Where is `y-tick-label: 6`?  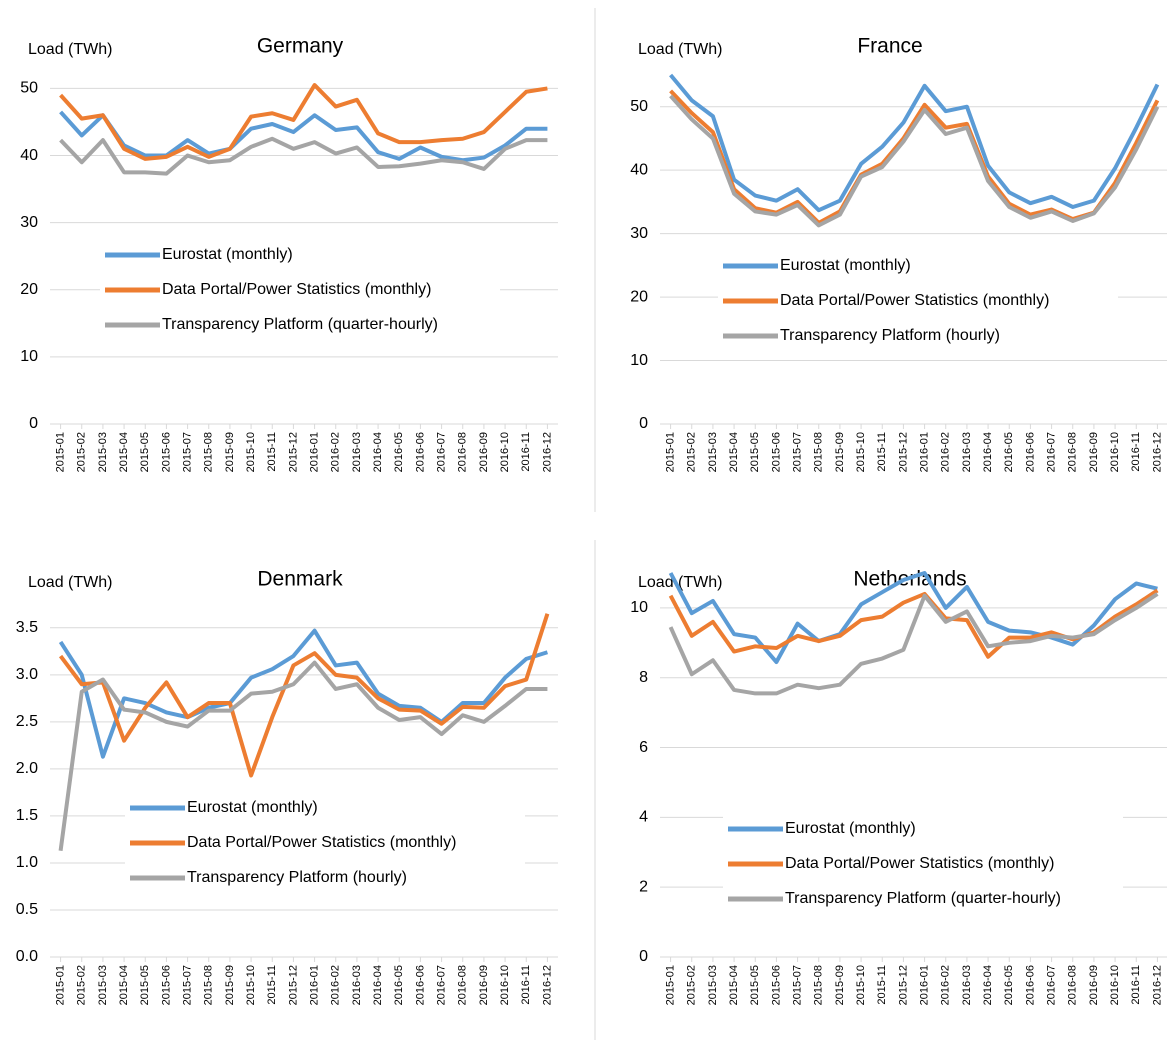 y-tick-label: 6 is located at coordinates (643, 747).